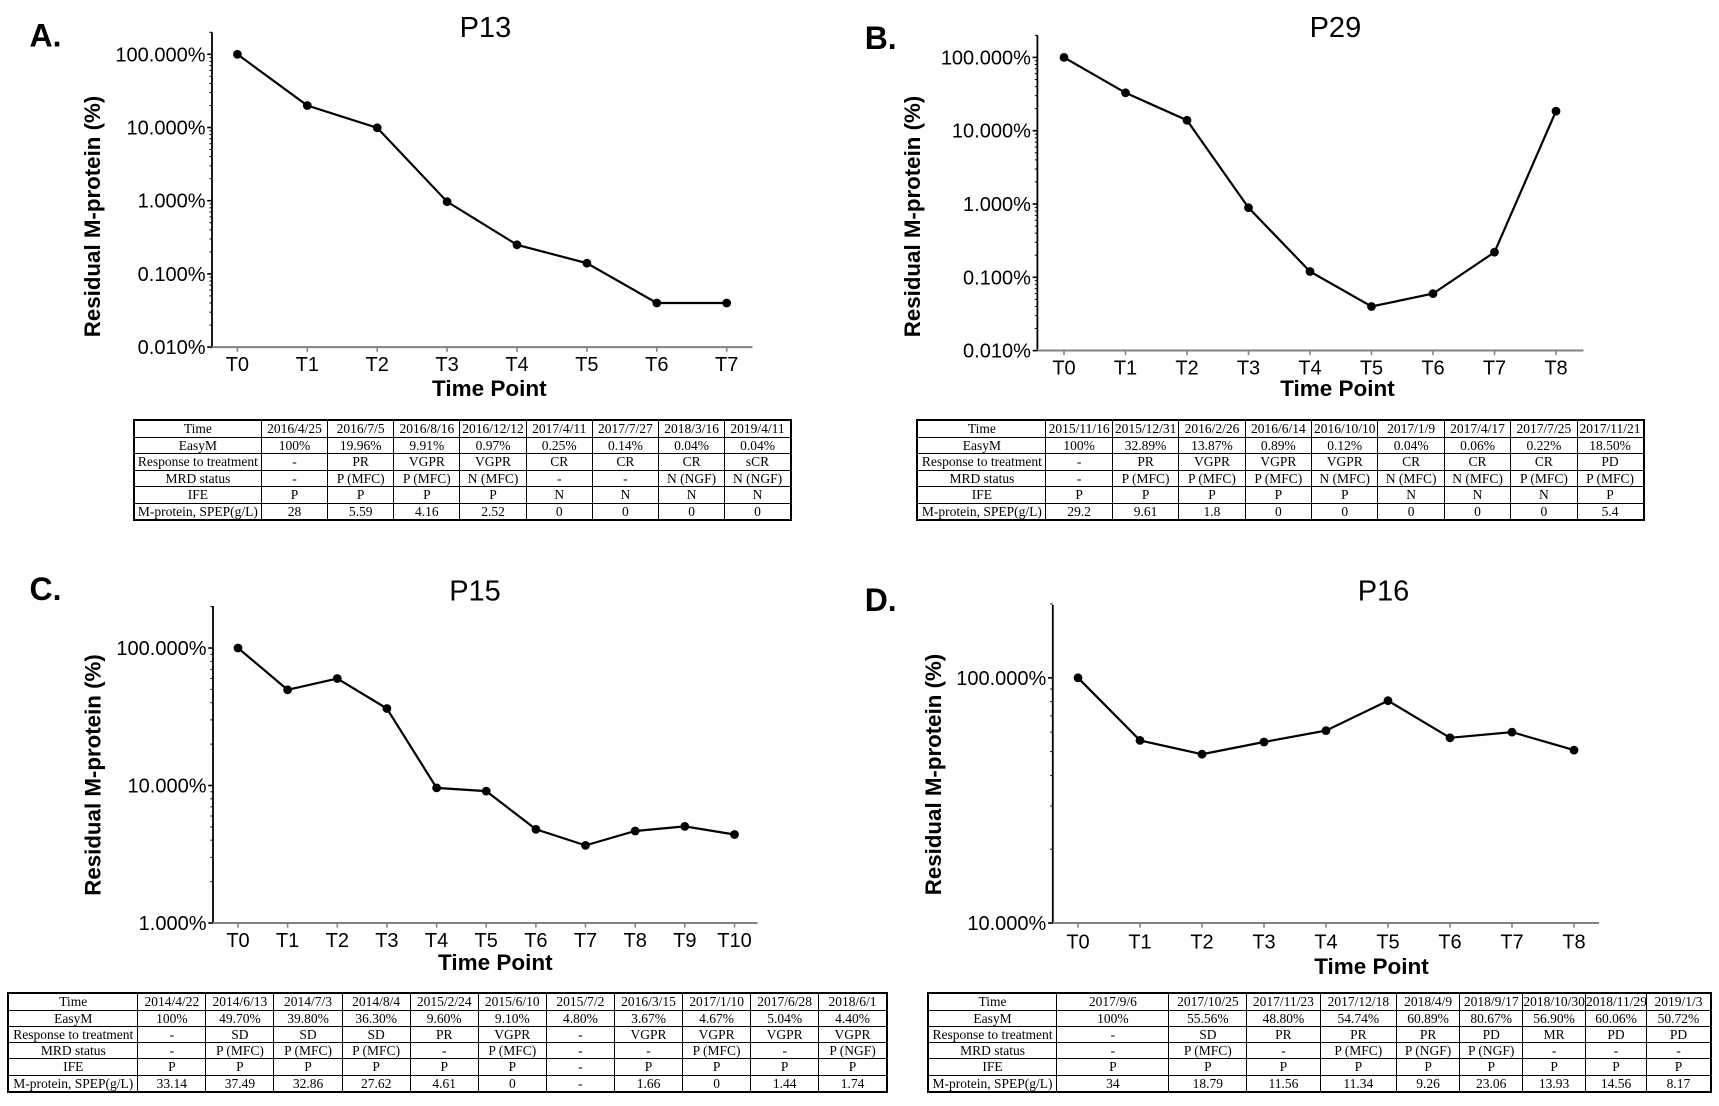  I want to click on svg-text: T9, so click(684, 941).